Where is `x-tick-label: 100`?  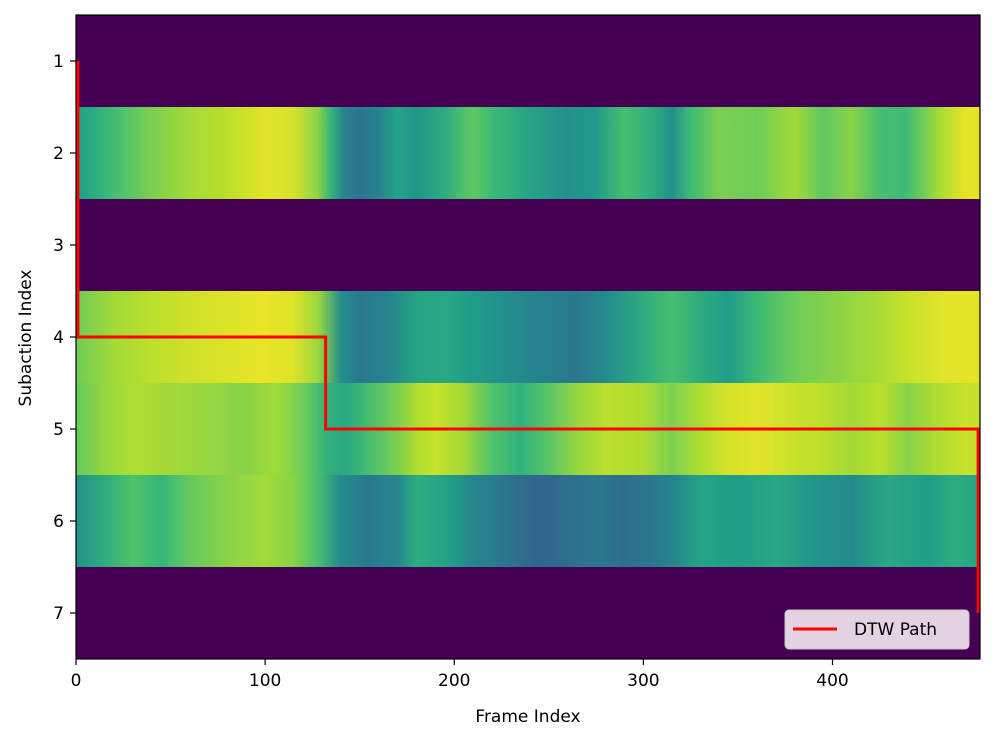
x-tick-label: 100 is located at coordinates (265, 681).